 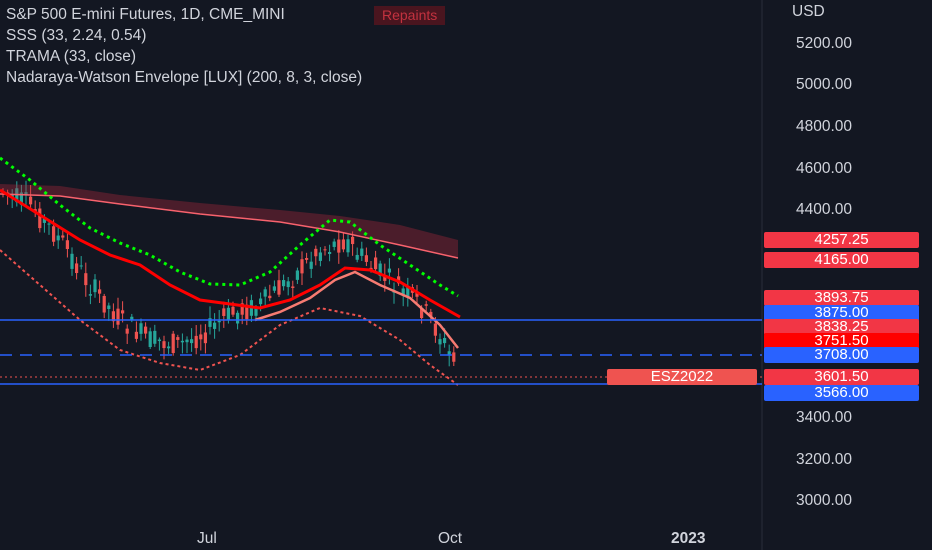 What do you see at coordinates (824, 417) in the screenshot?
I see `y-tick: 3400.00` at bounding box center [824, 417].